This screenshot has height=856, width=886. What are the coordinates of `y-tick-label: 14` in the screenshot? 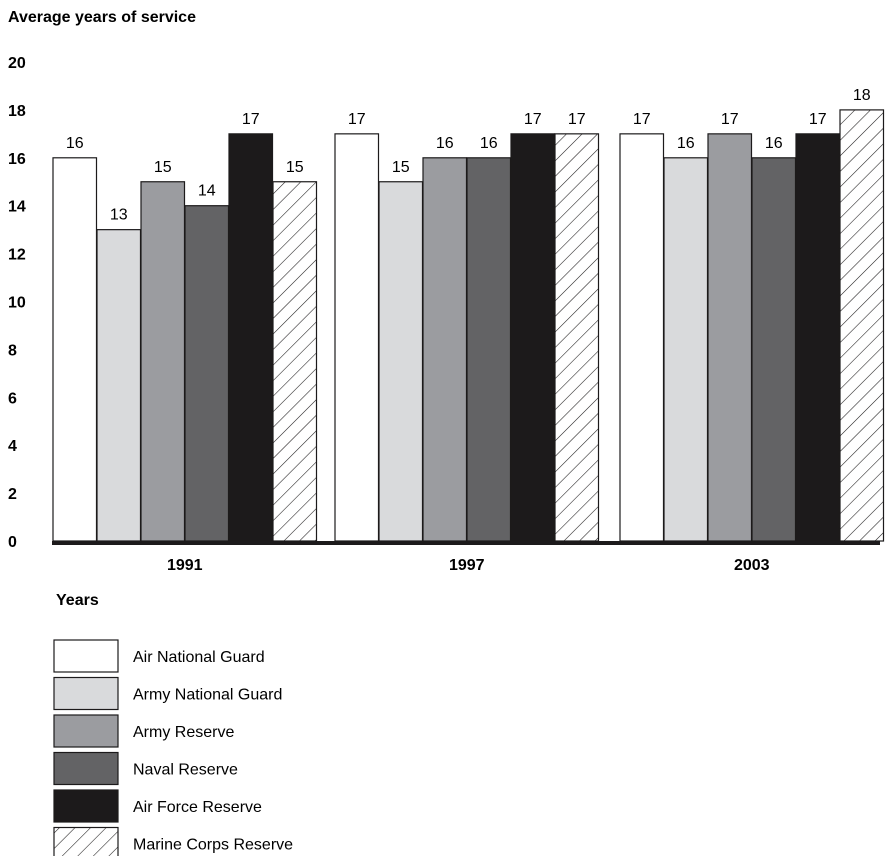 It's located at (17, 207).